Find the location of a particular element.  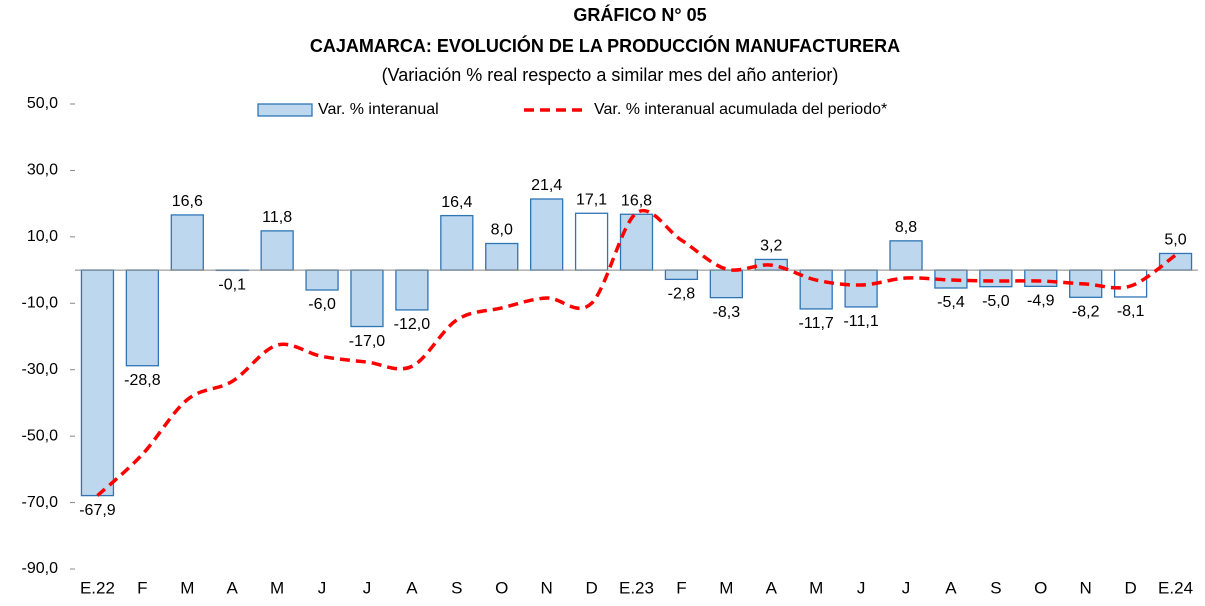

value-label: 21,4 is located at coordinates (546, 185).